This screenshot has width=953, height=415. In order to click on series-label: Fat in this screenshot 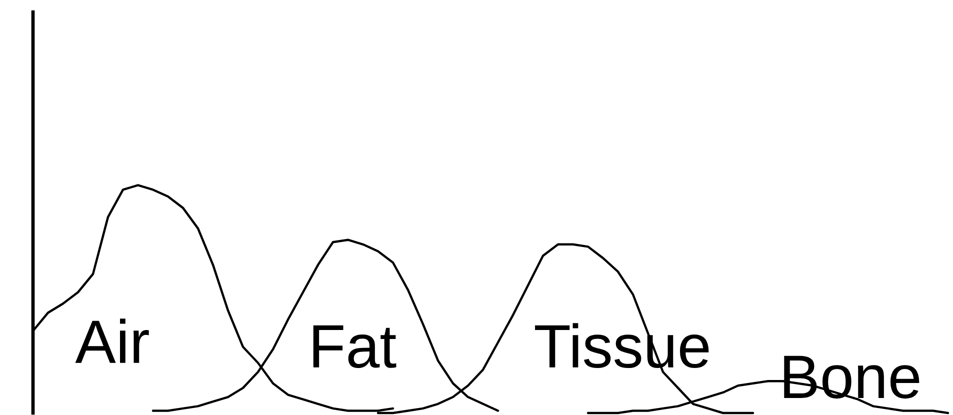, I will do `click(354, 346)`.